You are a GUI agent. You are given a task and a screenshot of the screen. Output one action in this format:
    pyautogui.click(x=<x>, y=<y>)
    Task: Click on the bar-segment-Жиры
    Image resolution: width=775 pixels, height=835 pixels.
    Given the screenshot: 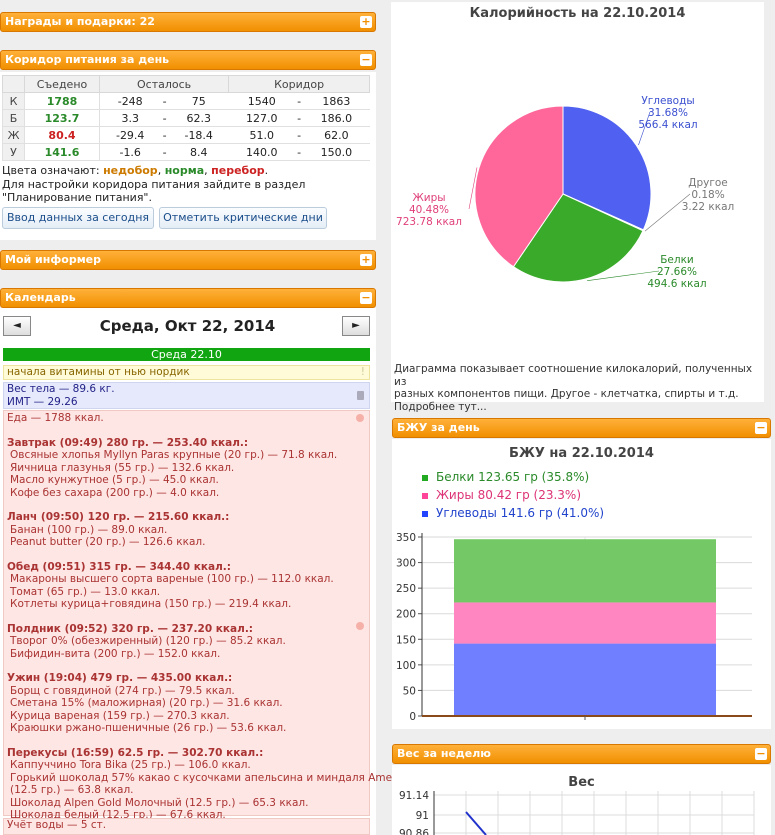 What is the action you would take?
    pyautogui.click(x=585, y=623)
    